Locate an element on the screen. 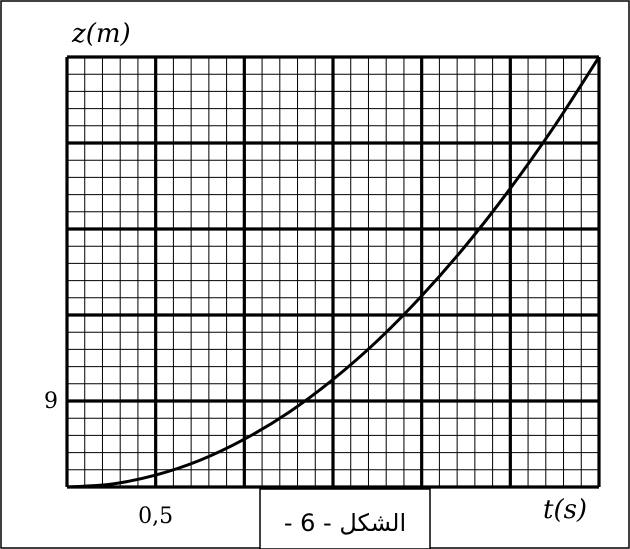 The image size is (630, 549). figure-caption: الشكل - 6 - is located at coordinates (345, 523).